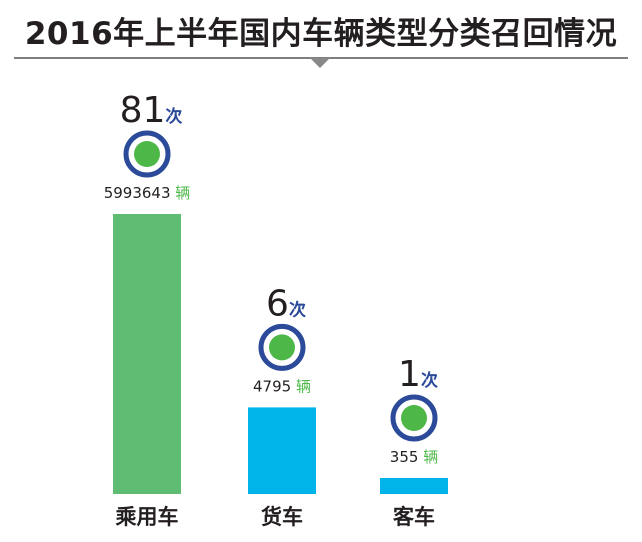 This screenshot has width=642, height=542. I want to click on chart-title: 2016年上半年国内车辆类型分类召回情况, so click(321, 34).